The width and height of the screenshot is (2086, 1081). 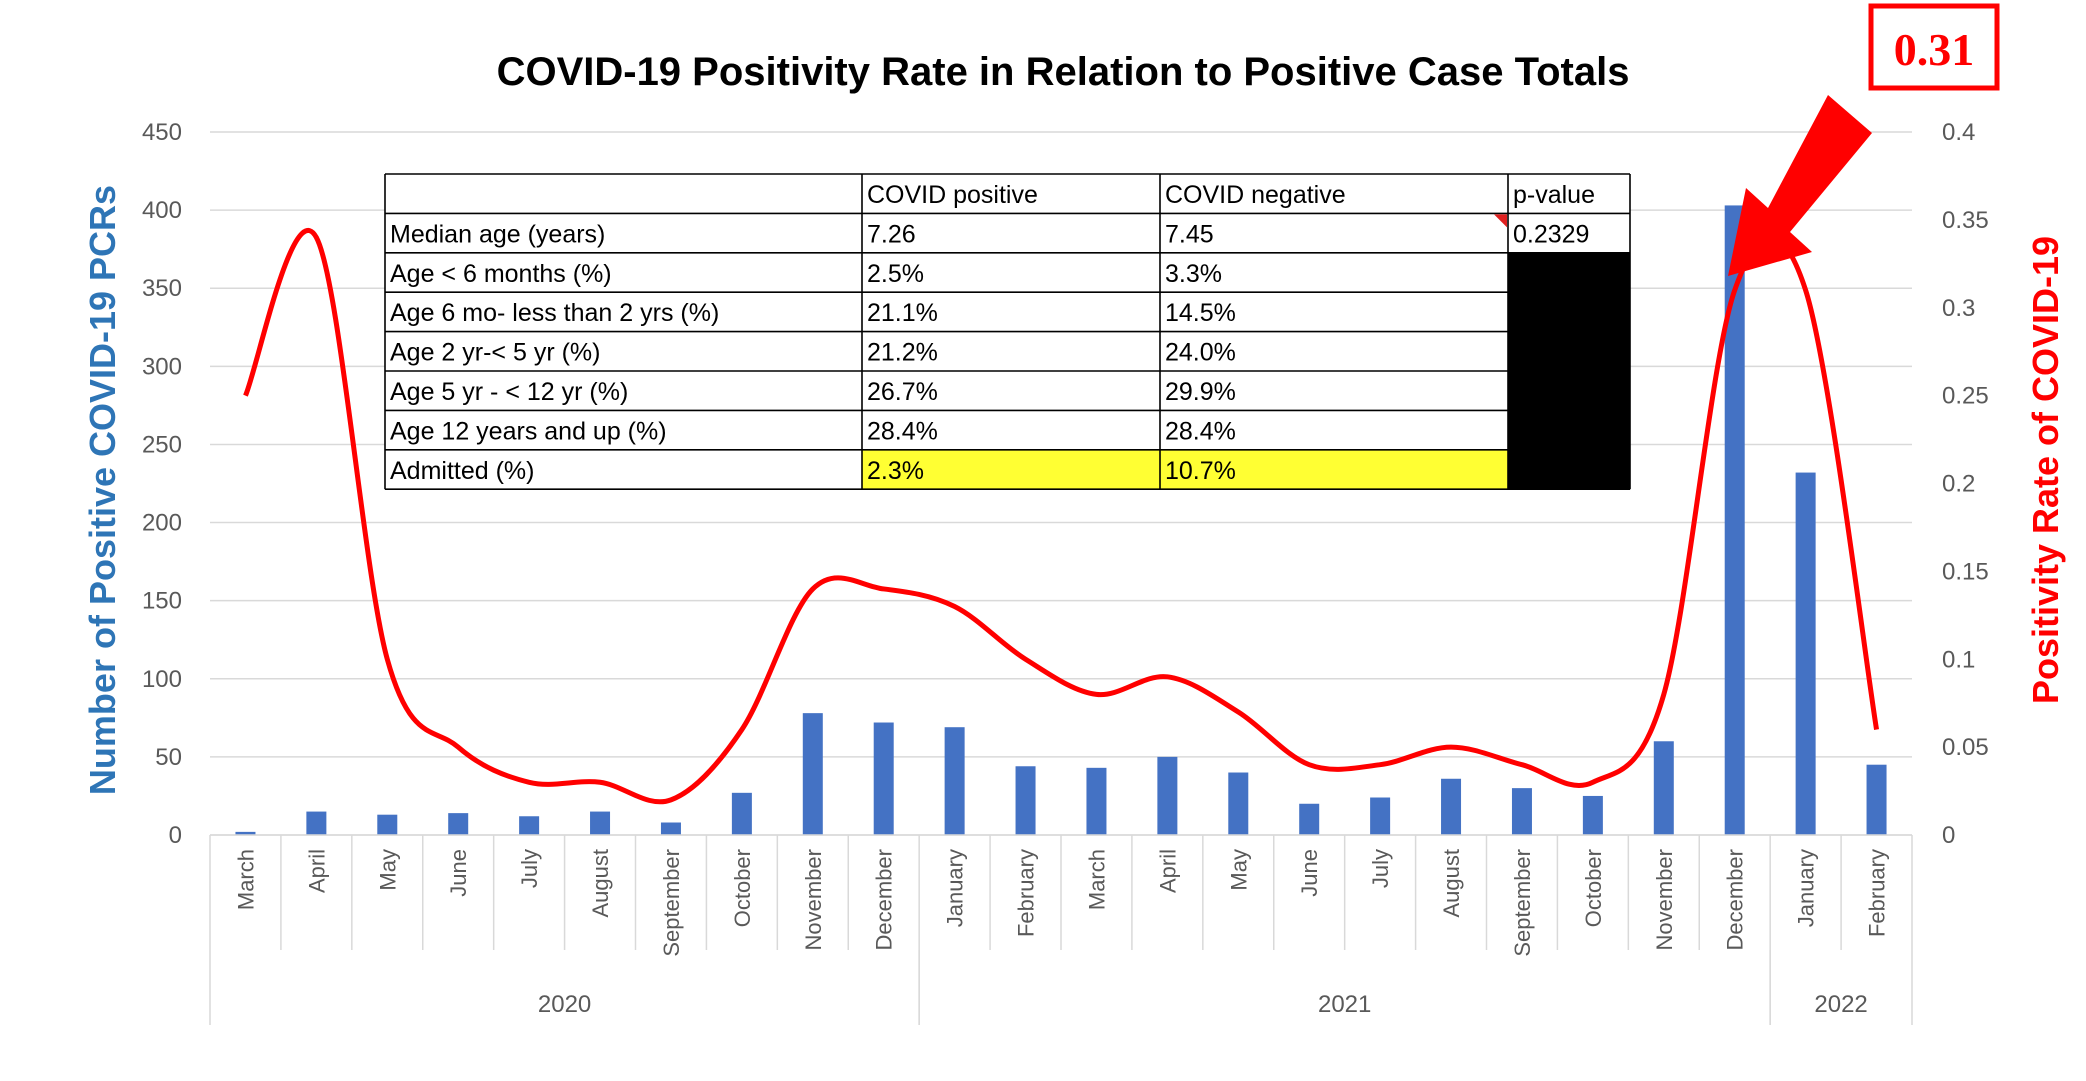 What do you see at coordinates (1344, 1004) in the screenshot?
I see `year-label: 2021` at bounding box center [1344, 1004].